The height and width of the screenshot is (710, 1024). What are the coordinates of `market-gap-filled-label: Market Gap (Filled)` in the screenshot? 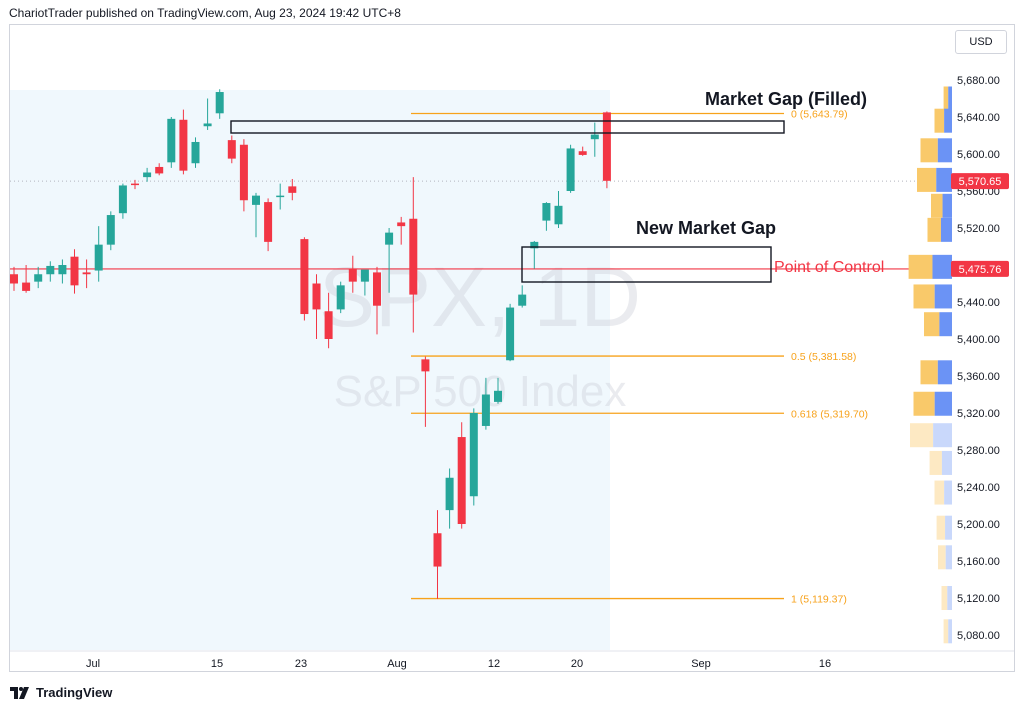 It's located at (786, 99).